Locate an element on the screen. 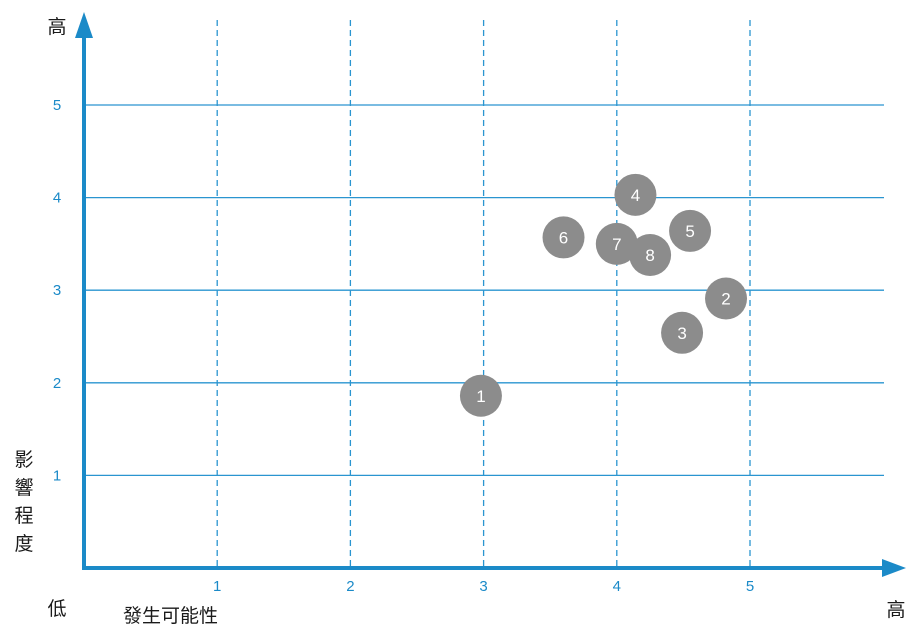 This screenshot has height=627, width=915. x-tick-label-4: 4 is located at coordinates (617, 586).